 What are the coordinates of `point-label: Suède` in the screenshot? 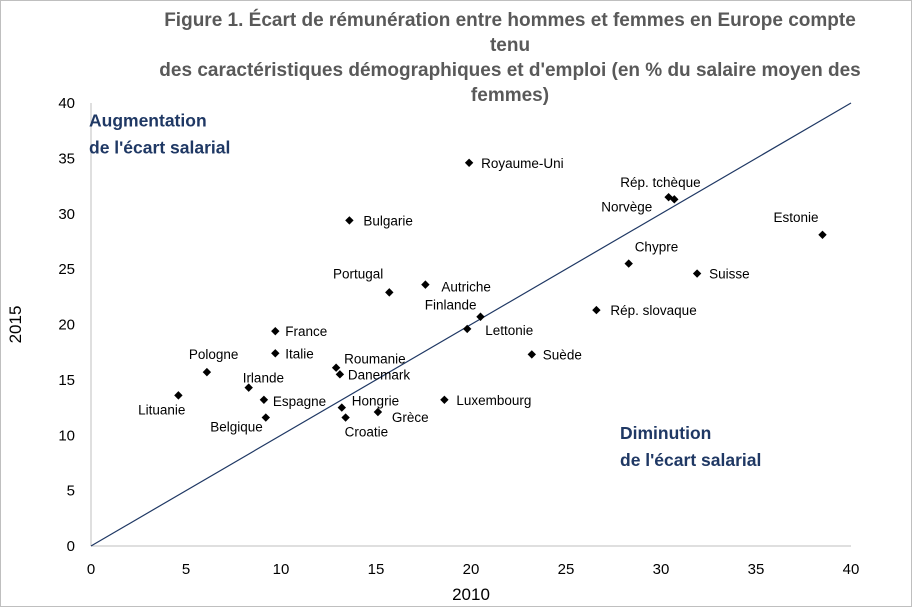 It's located at (562, 354).